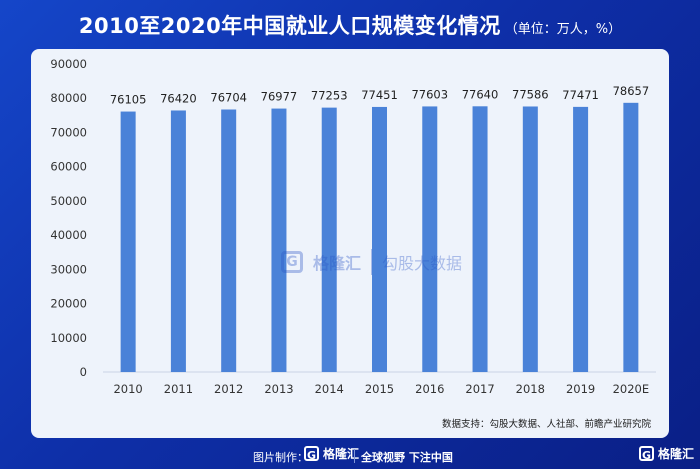 The width and height of the screenshot is (700, 469). I want to click on x-tick-label: 2018, so click(530, 389).